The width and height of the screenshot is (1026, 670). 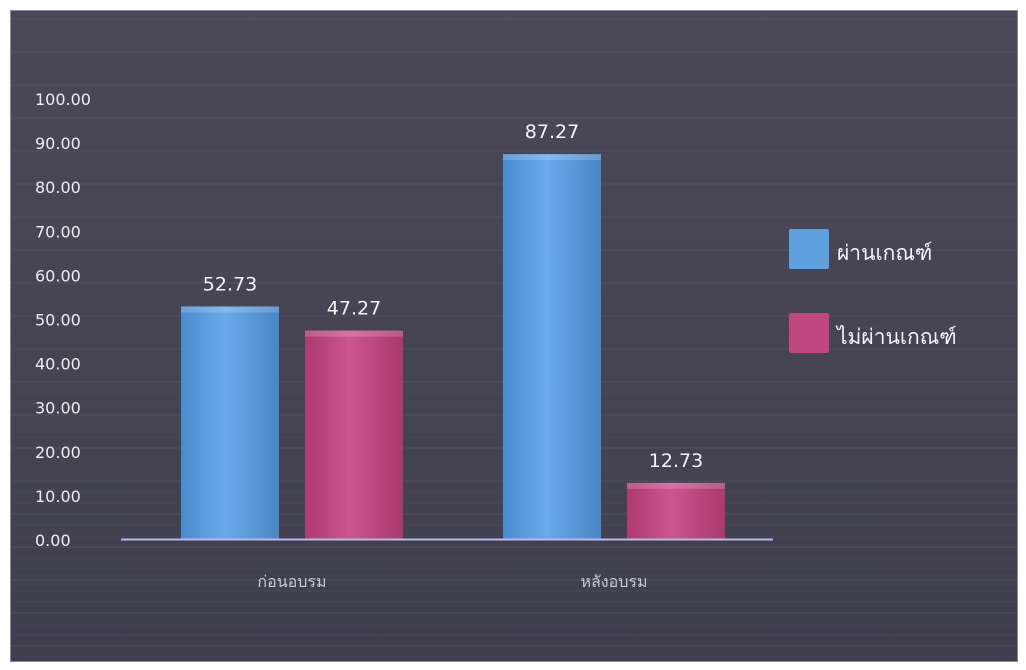 What do you see at coordinates (447, 564) in the screenshot?
I see `x-axis: ก่อนอบรม หลังอบรม` at bounding box center [447, 564].